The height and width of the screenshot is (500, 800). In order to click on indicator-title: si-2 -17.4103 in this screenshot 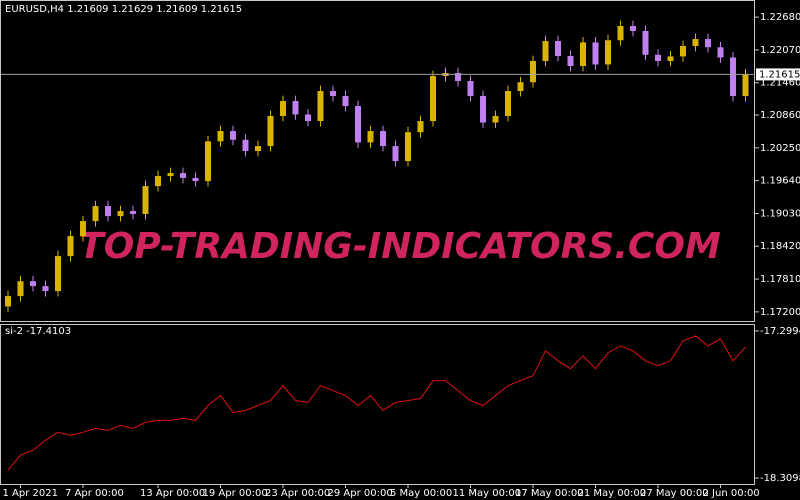, I will do `click(38, 331)`.